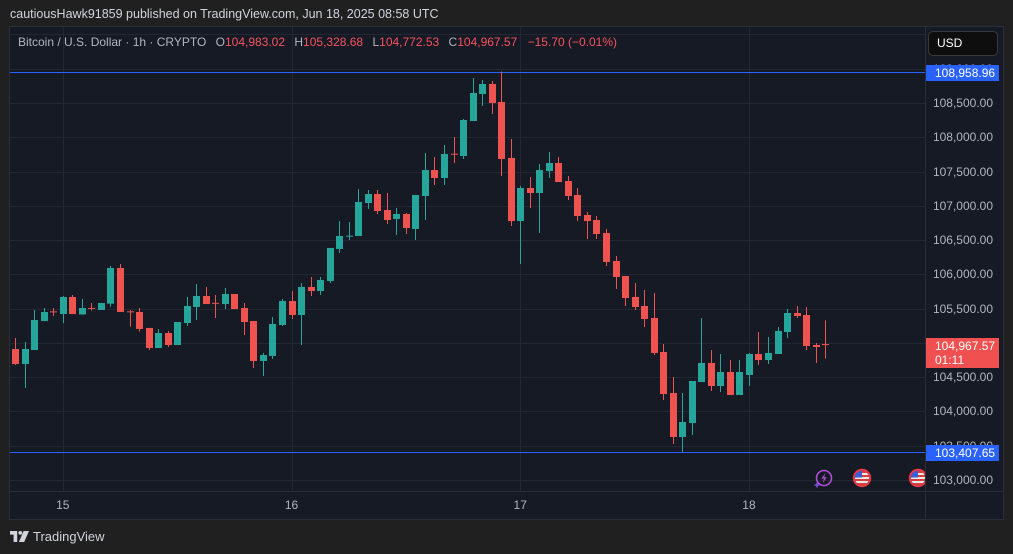  What do you see at coordinates (962, 411) in the screenshot?
I see `price-tick-label: 104,000.00` at bounding box center [962, 411].